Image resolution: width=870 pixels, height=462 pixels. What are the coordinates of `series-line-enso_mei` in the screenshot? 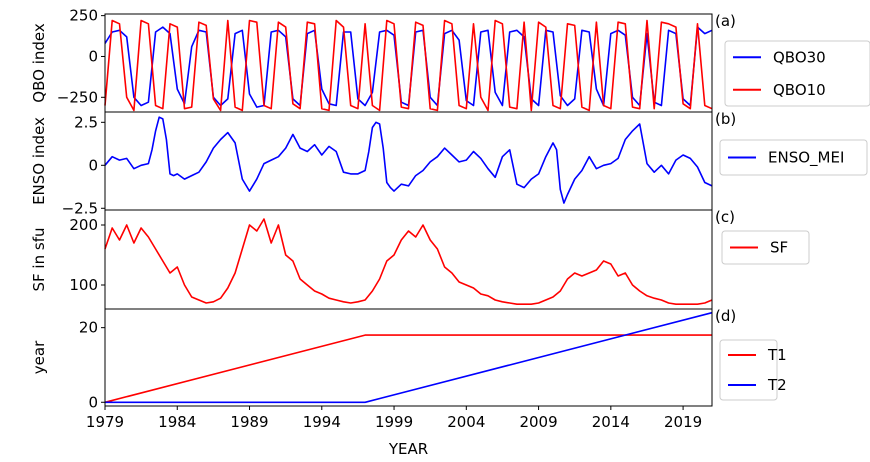 It's located at (408, 160).